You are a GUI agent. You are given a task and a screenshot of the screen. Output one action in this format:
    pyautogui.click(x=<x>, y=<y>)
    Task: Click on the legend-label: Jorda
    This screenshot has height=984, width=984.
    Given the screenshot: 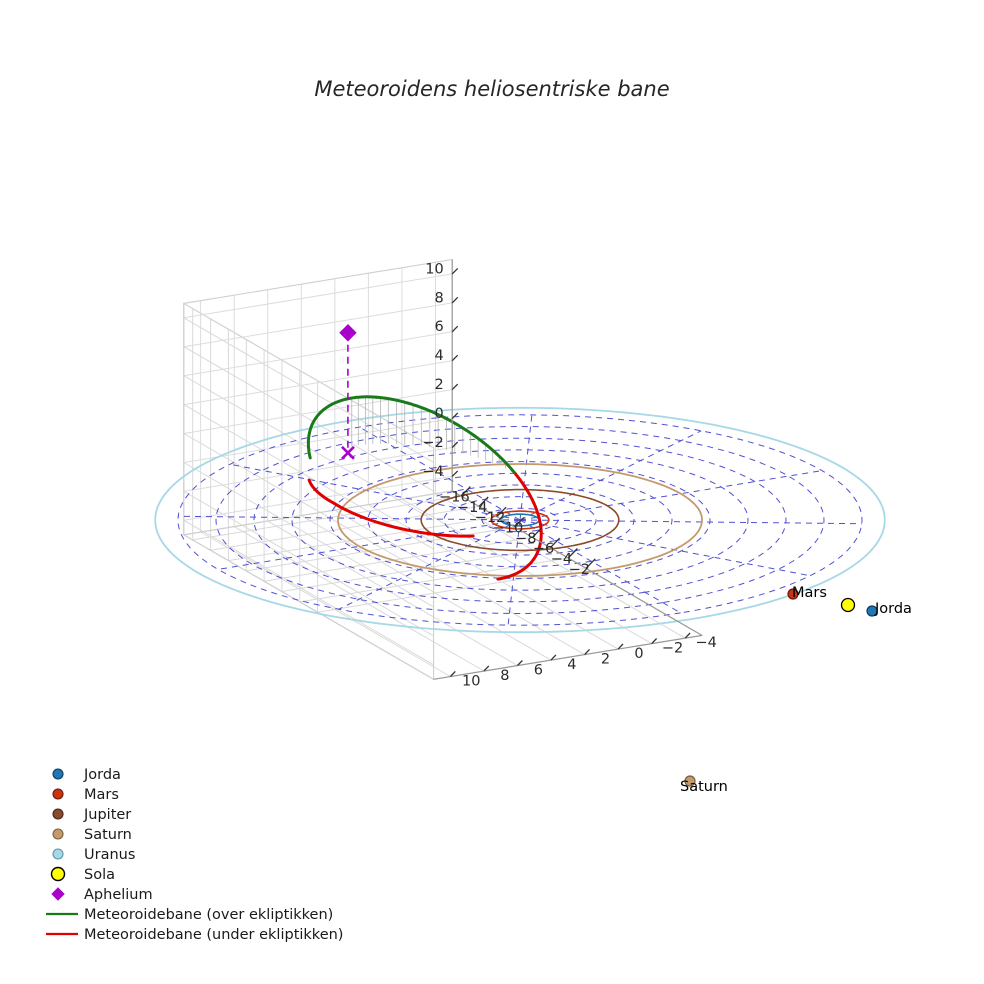 What is the action you would take?
    pyautogui.click(x=102, y=775)
    